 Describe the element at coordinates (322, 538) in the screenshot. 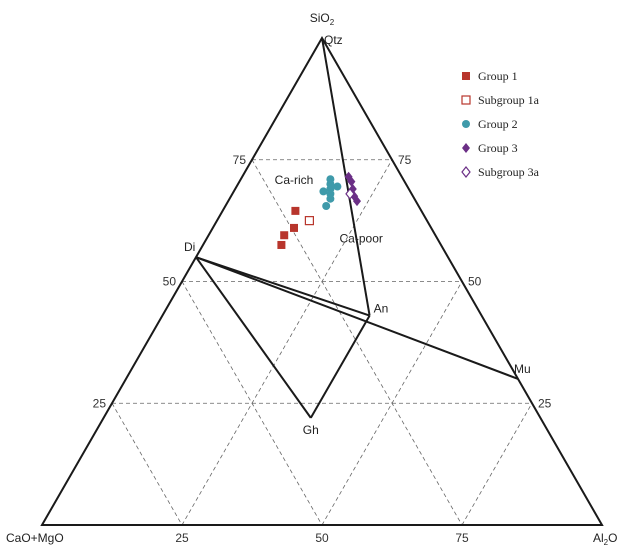

I see `tick-bottom-50: 50` at that location.